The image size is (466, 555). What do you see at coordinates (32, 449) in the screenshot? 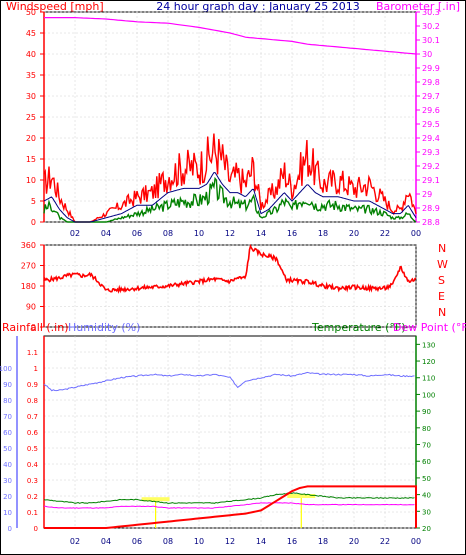
I see `rain-tick-label: 0.5` at bounding box center [32, 449].